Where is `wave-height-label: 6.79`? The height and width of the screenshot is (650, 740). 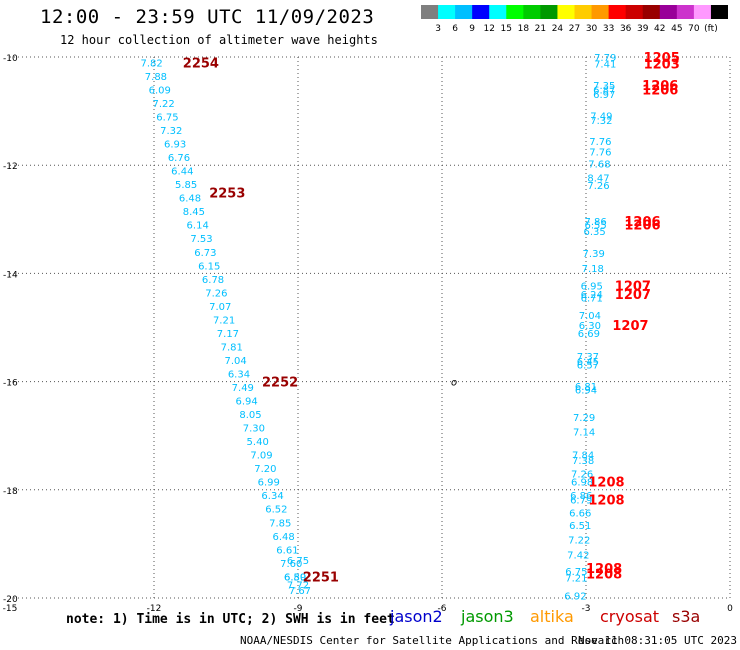
wave-height-label: 6.79 is located at coordinates (581, 501).